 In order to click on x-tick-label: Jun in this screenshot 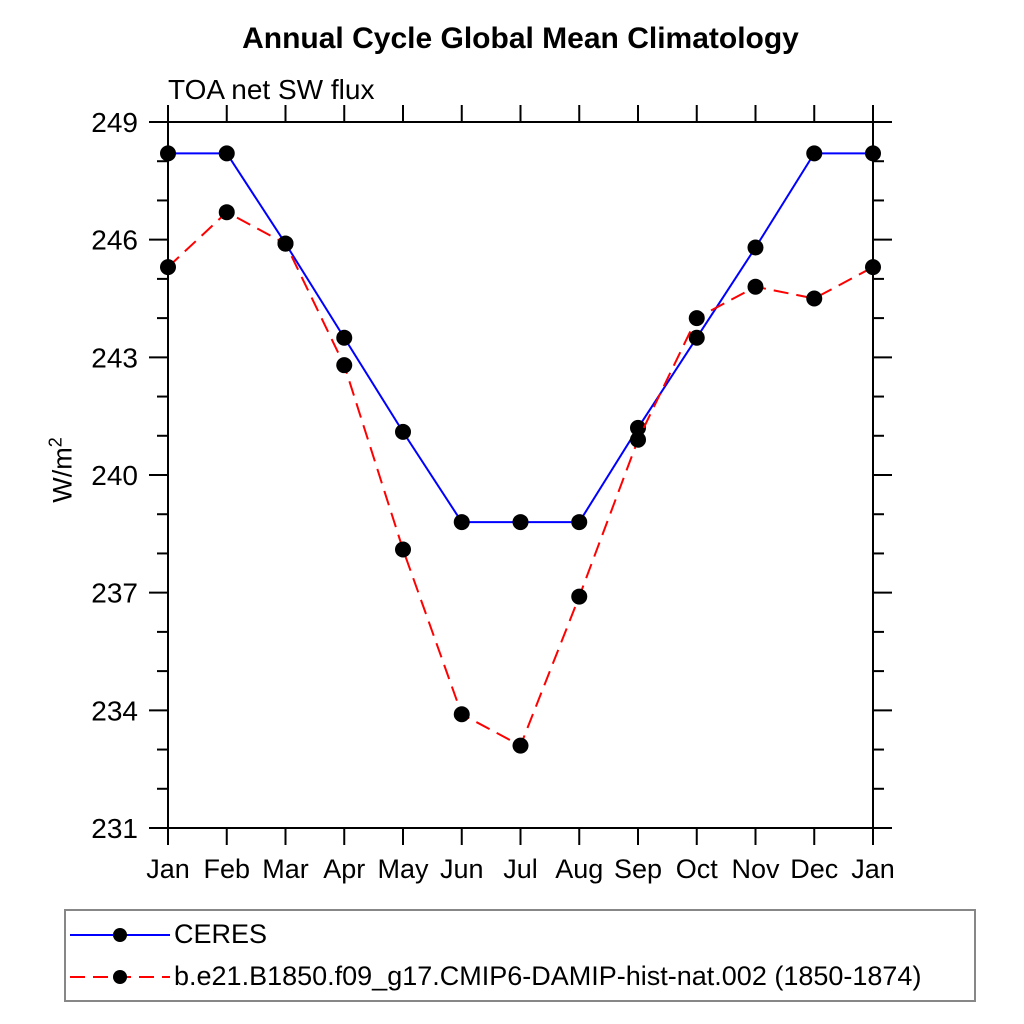, I will do `click(462, 869)`.